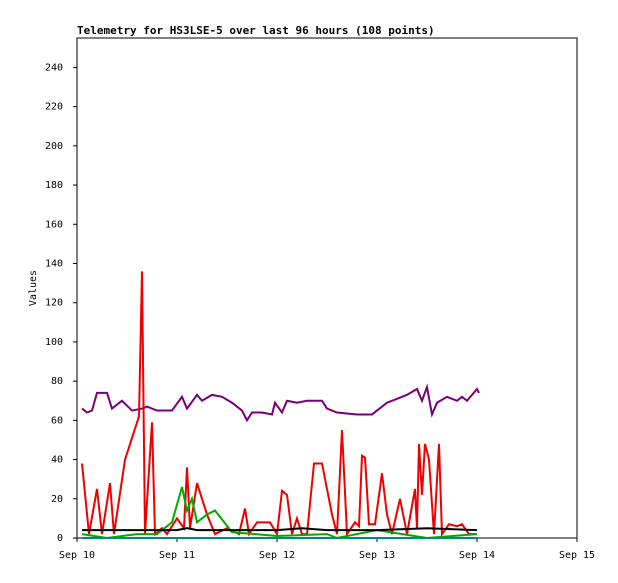 Image resolution: width=618 pixels, height=583 pixels. Describe the element at coordinates (54, 185) in the screenshot. I see `y-tick-label: 180` at that location.